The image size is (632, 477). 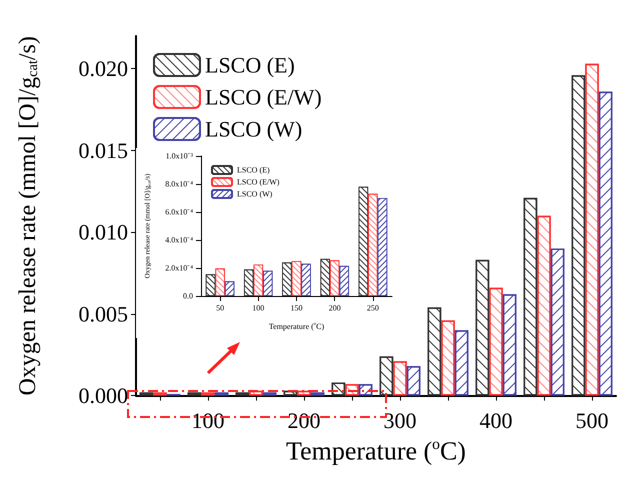 I want to click on x-tick-label: 300, so click(x=400, y=421).